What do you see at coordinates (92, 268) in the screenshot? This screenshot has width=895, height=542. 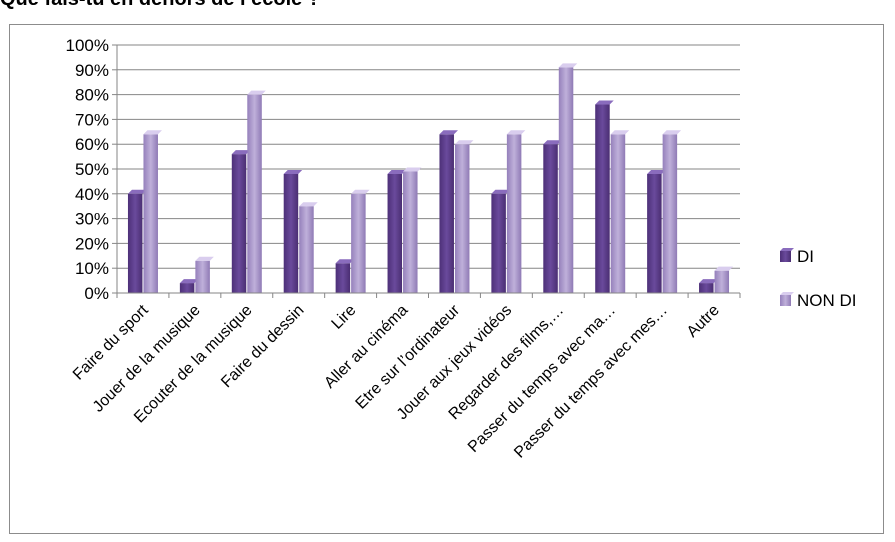 I see `y-tick-label: 10%` at bounding box center [92, 268].